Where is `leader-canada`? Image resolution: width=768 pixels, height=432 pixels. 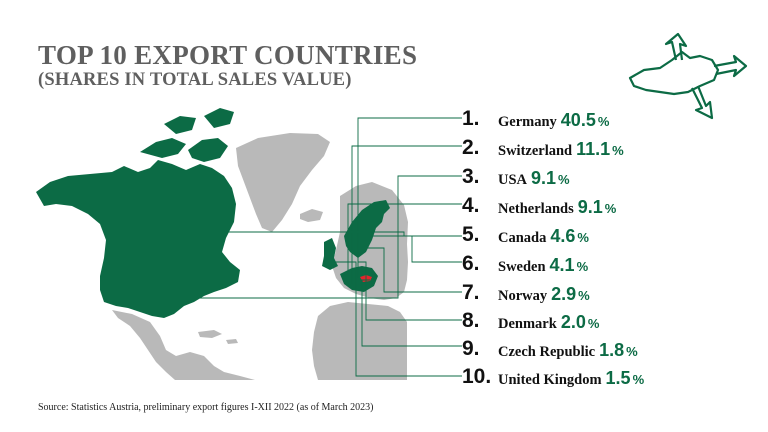
leader-canada is located at coordinates (319, 234).